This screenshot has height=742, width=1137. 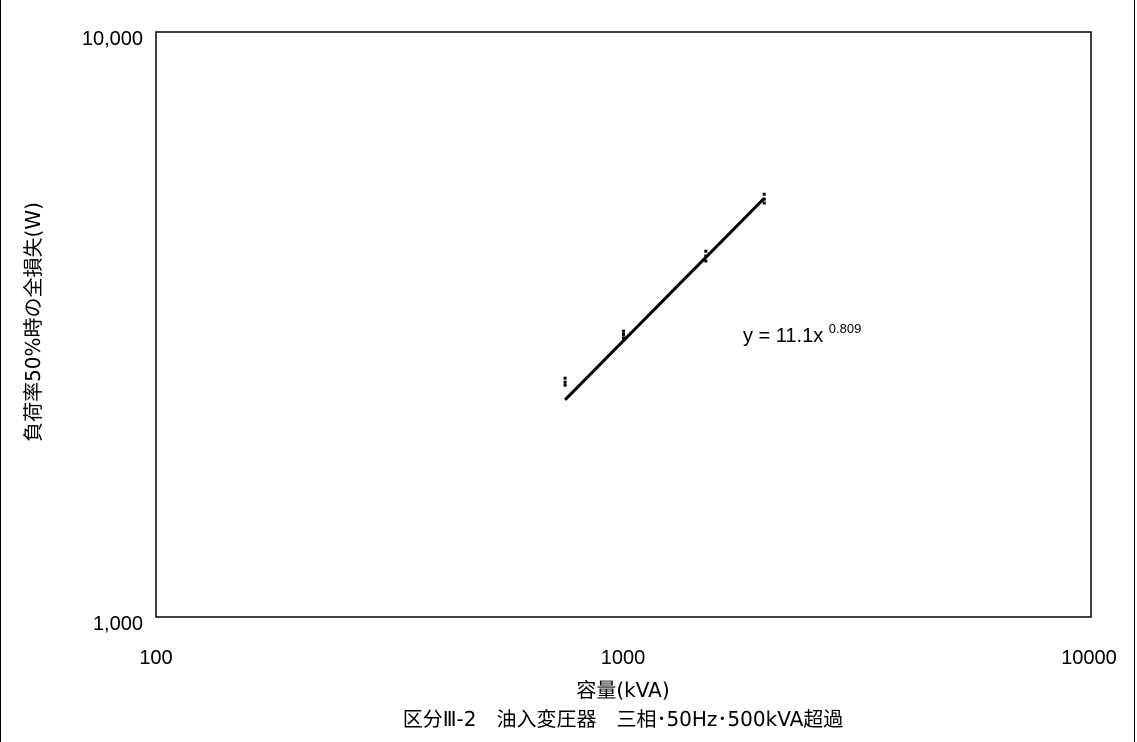 I want to click on trendline-equation: y = 11.1x 0.809, so click(x=802, y=334).